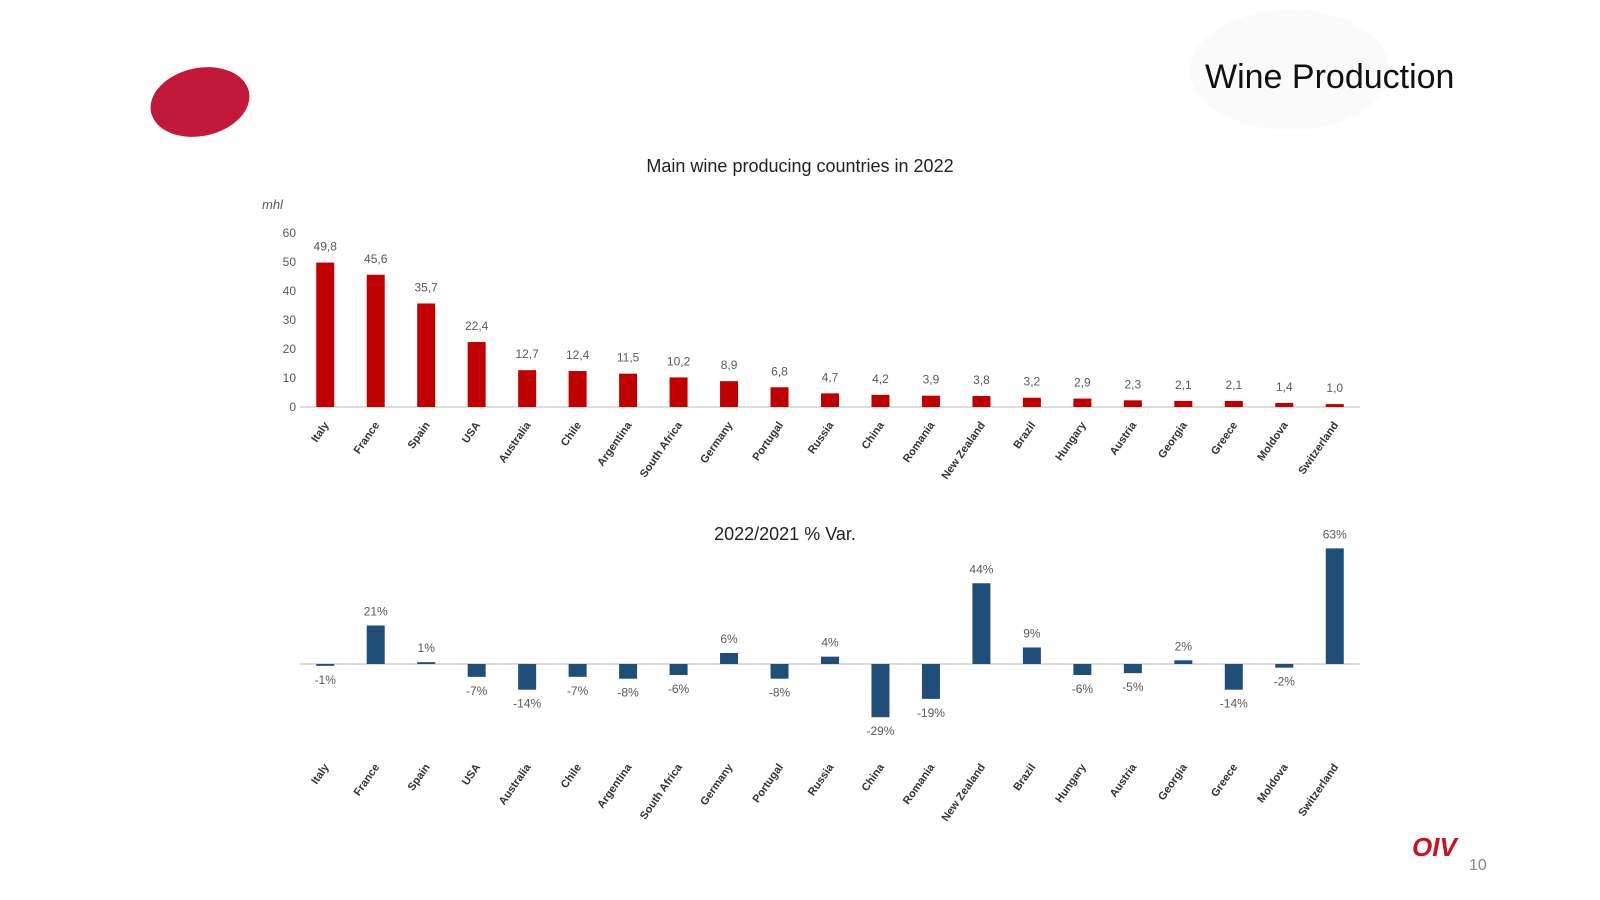 This screenshot has width=1600, height=900. Describe the element at coordinates (919, 442) in the screenshot. I see `chart1-x-tick-label: Romania` at that location.